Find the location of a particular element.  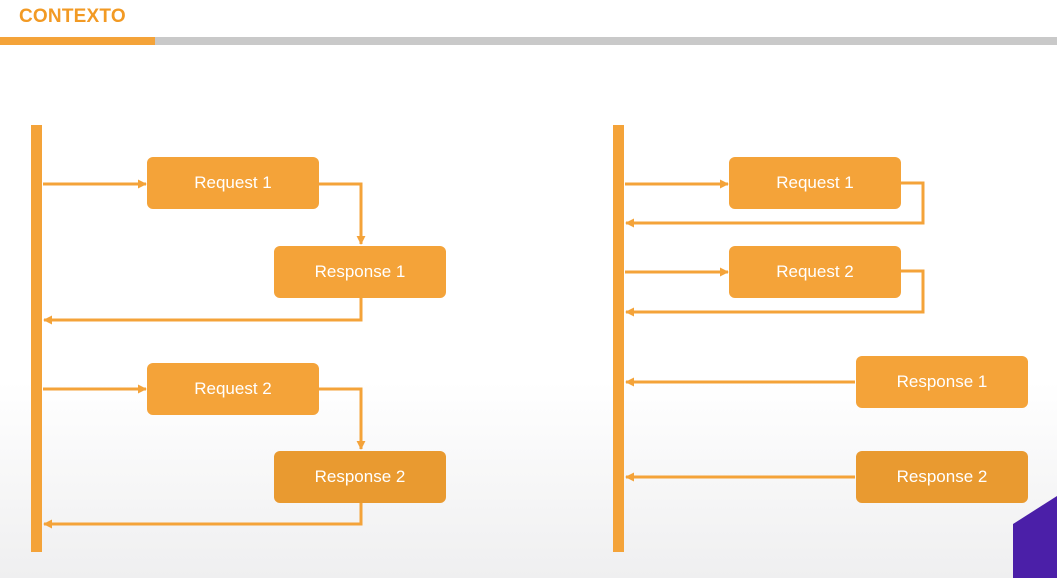

right-arrow-request-1-return is located at coordinates (775, 204).